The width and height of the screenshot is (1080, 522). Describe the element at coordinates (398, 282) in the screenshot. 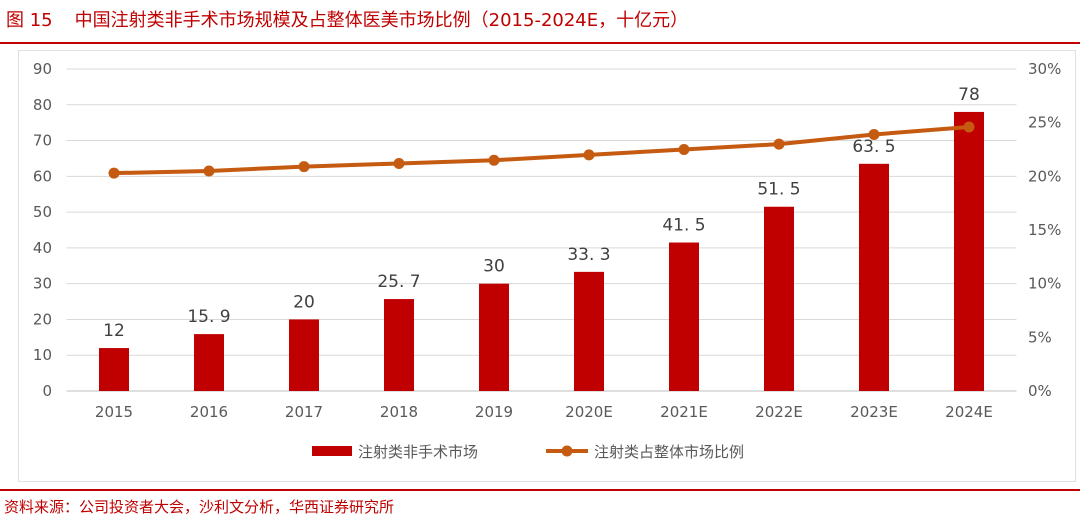

I see `bar-data-label: 25. 7` at that location.